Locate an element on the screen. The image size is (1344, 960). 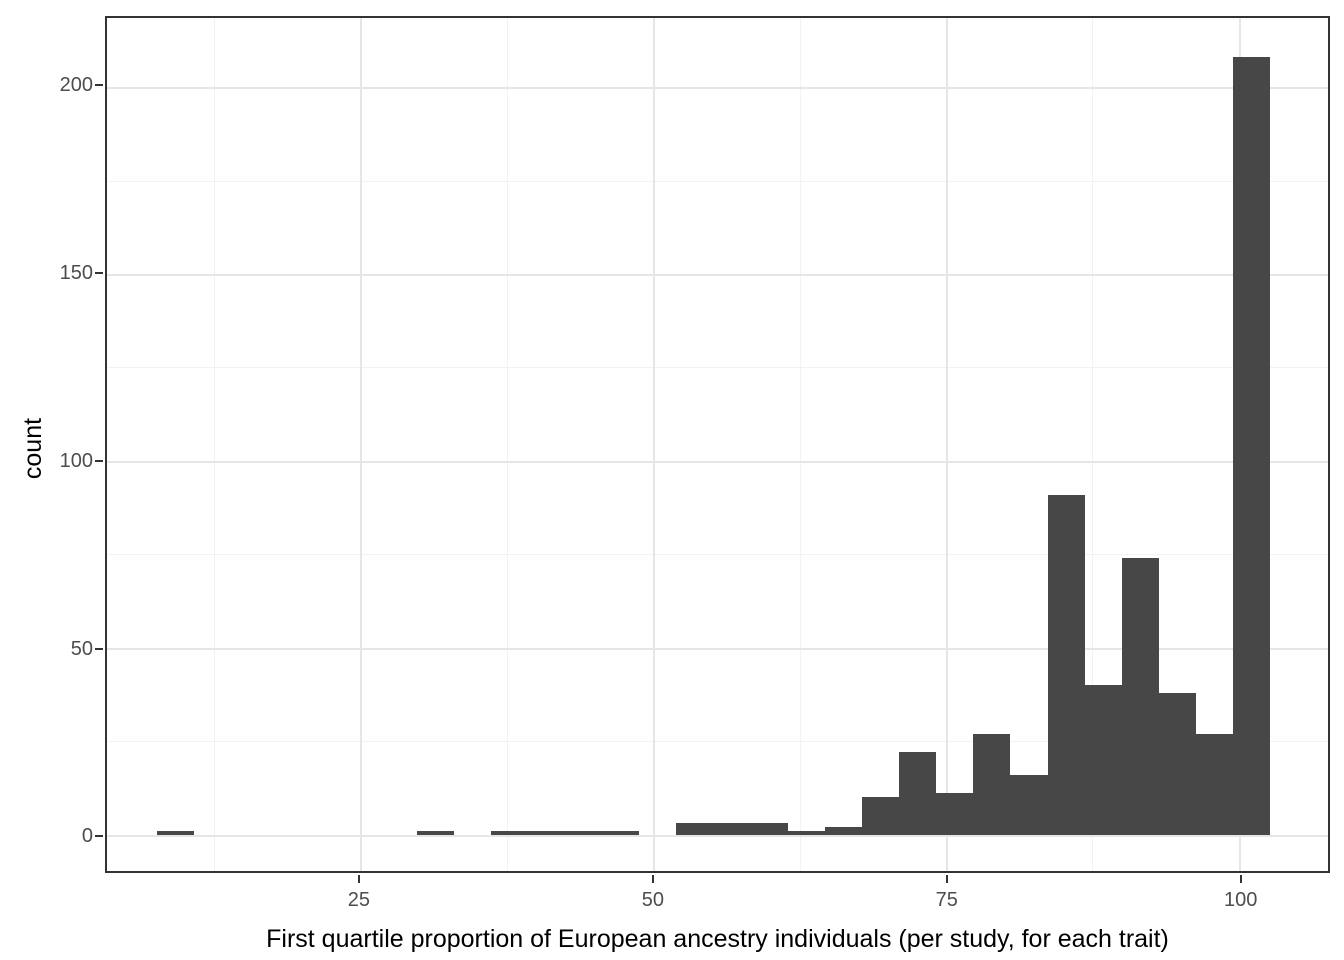
x-tick-label: 50 is located at coordinates (652, 900).